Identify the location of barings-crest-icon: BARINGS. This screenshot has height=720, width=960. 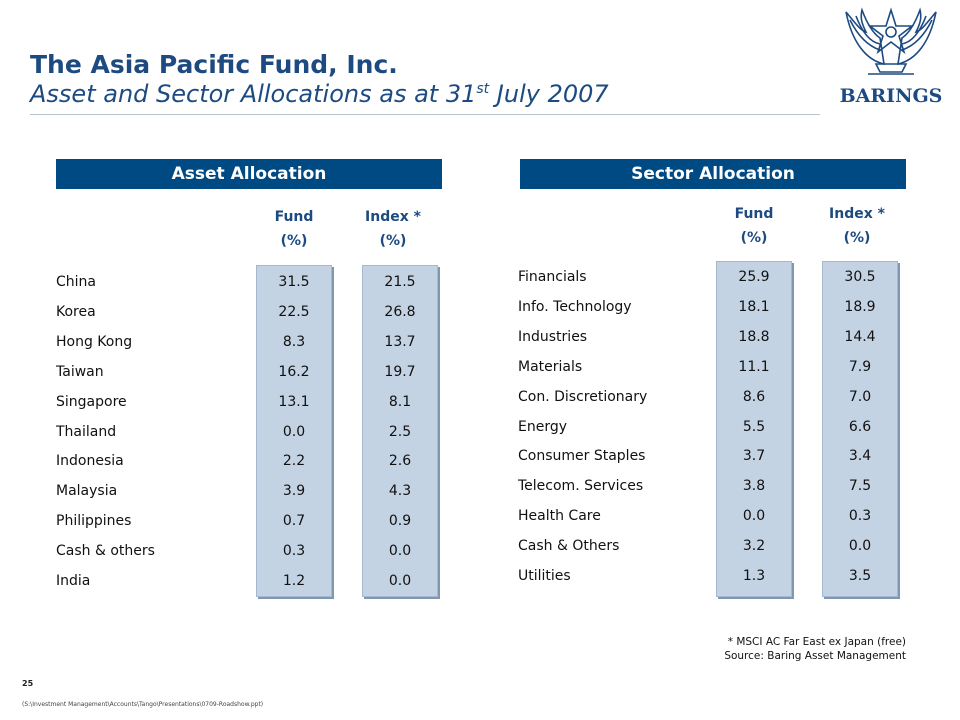
(891, 57).